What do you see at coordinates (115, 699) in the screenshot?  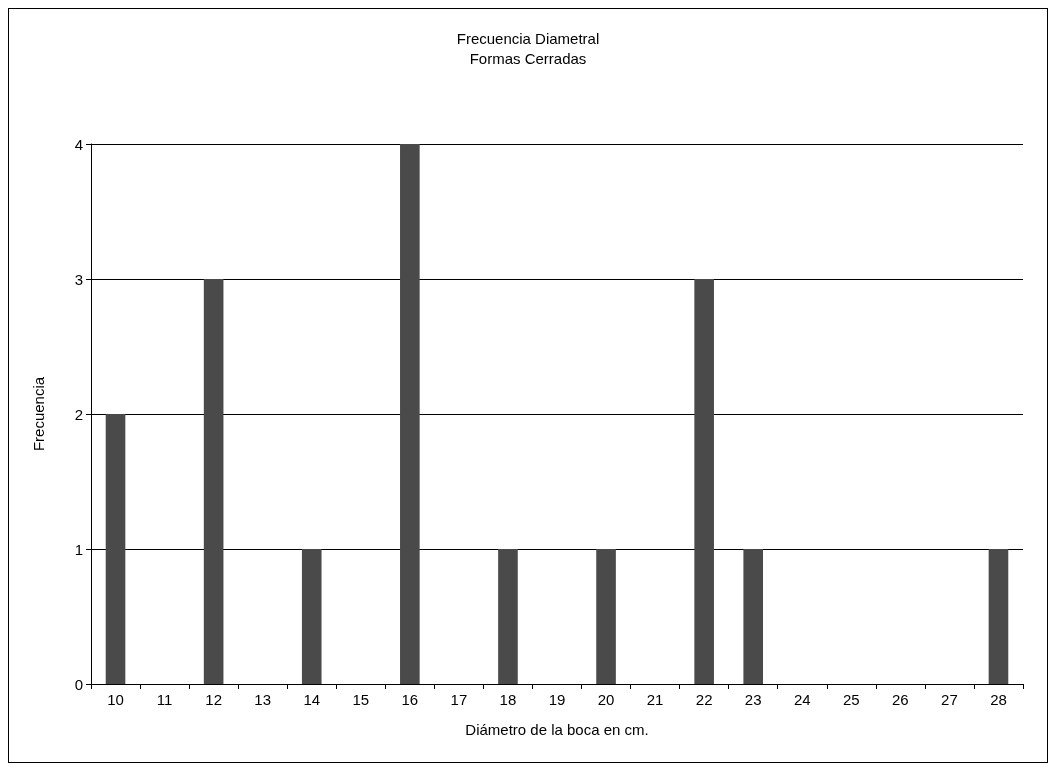 I see `x-tick-label: 10` at bounding box center [115, 699].